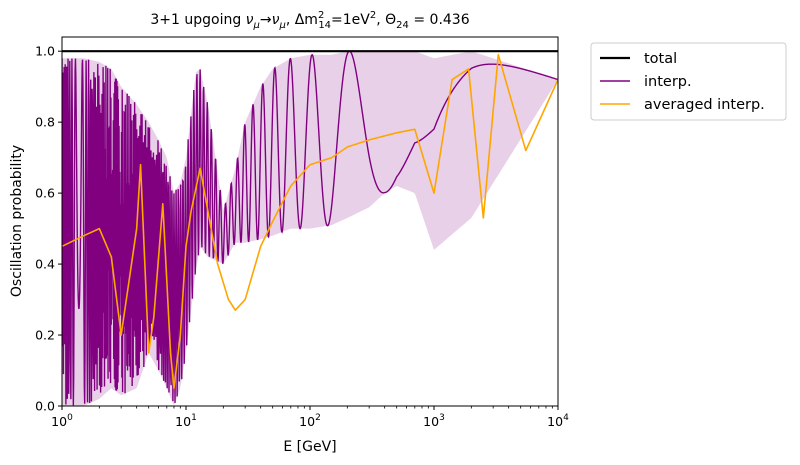 The width and height of the screenshot is (800, 465). What do you see at coordinates (45, 122) in the screenshot?
I see `y-tick-label: 0.8` at bounding box center [45, 122].